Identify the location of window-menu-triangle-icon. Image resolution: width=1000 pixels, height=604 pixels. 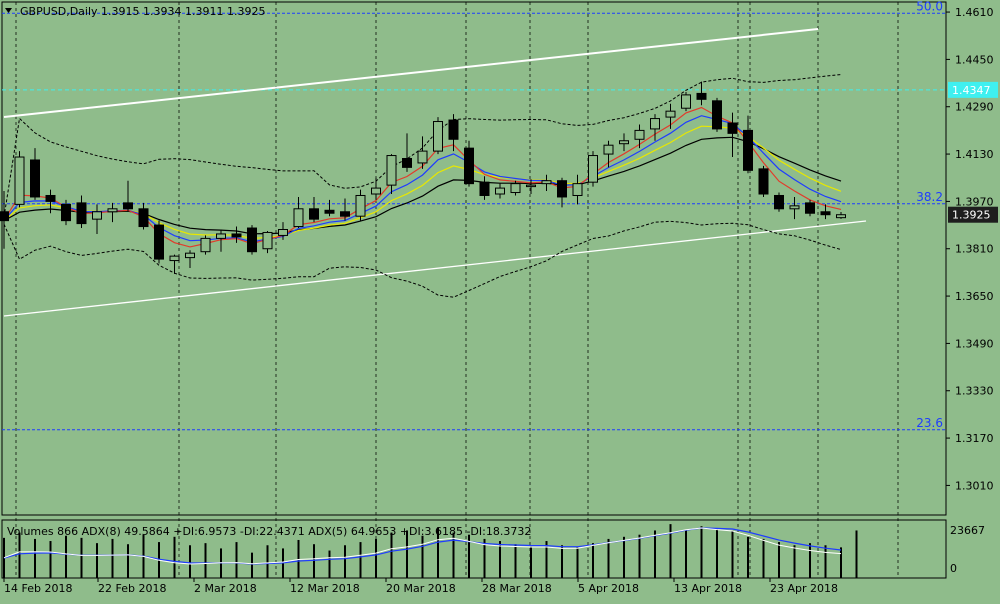
(8, 10).